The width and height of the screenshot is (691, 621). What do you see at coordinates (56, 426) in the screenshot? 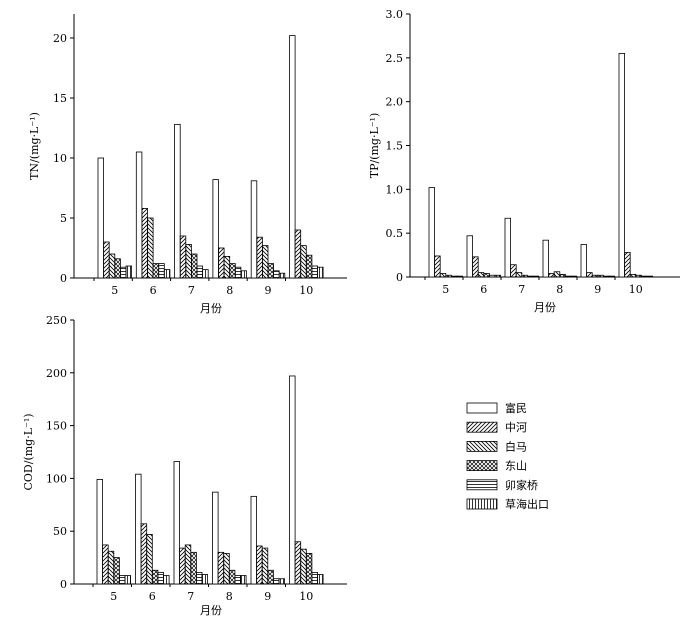
I see `y-tick-label: 150` at bounding box center [56, 426].